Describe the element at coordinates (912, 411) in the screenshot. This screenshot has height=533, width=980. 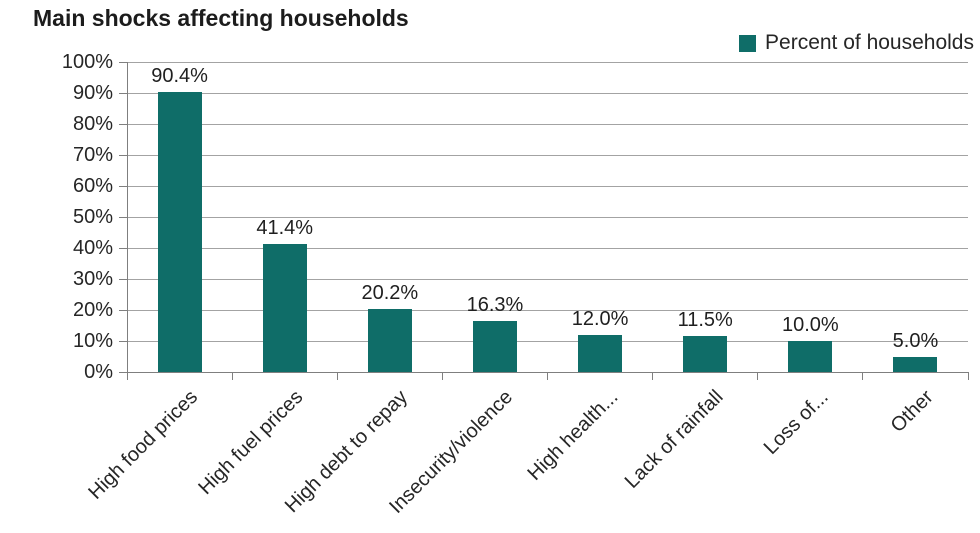
I see `x-axis-category-label: Other` at that location.